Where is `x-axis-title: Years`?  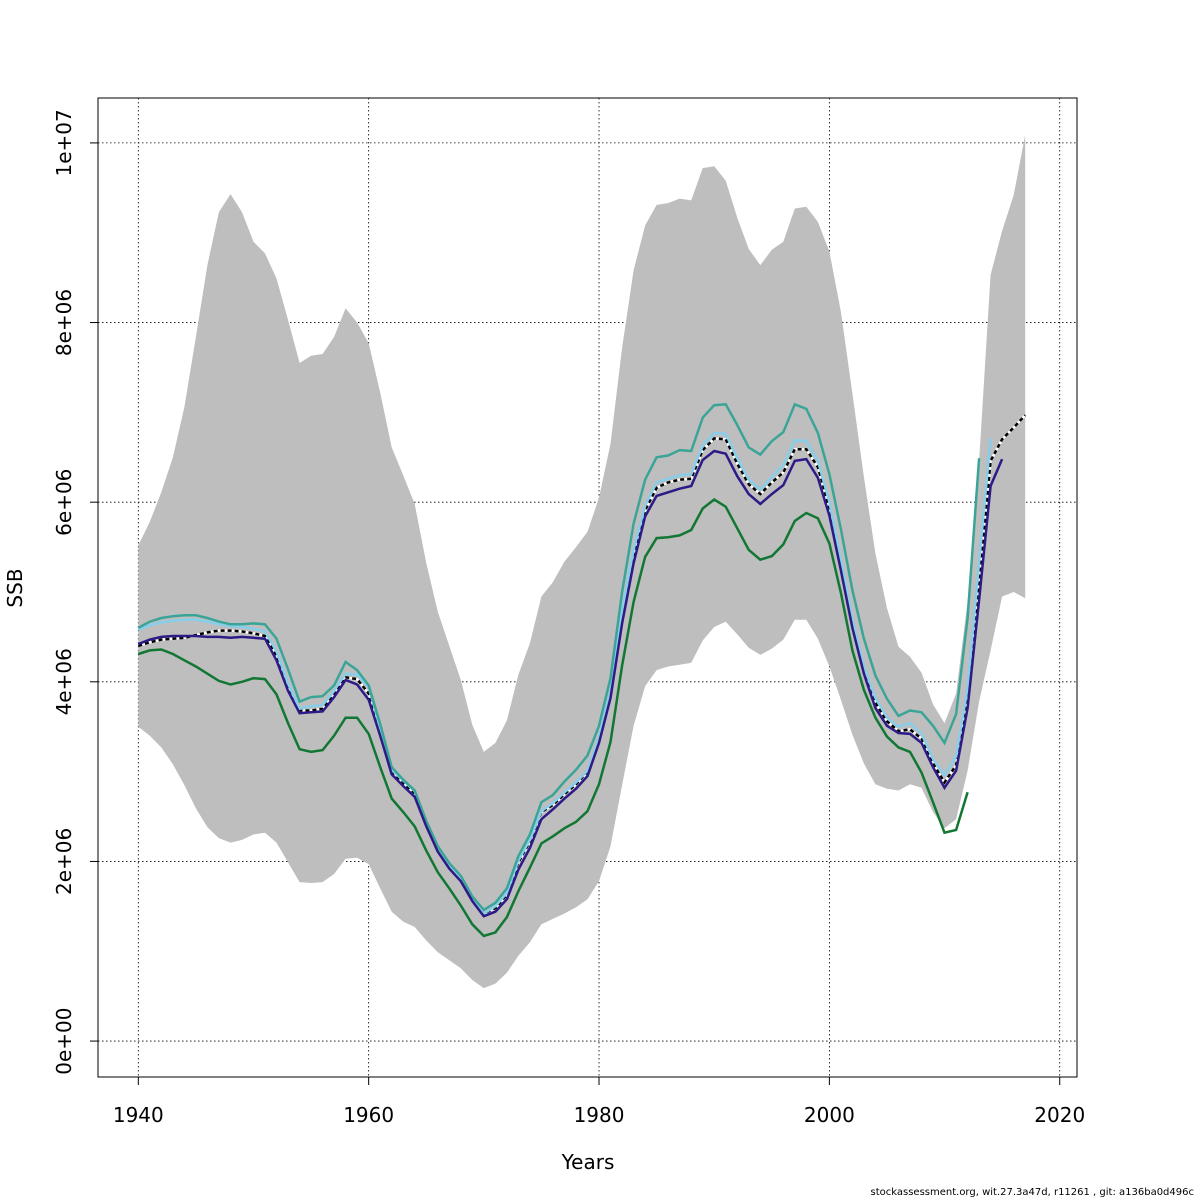
x-axis-title: Years is located at coordinates (588, 1162).